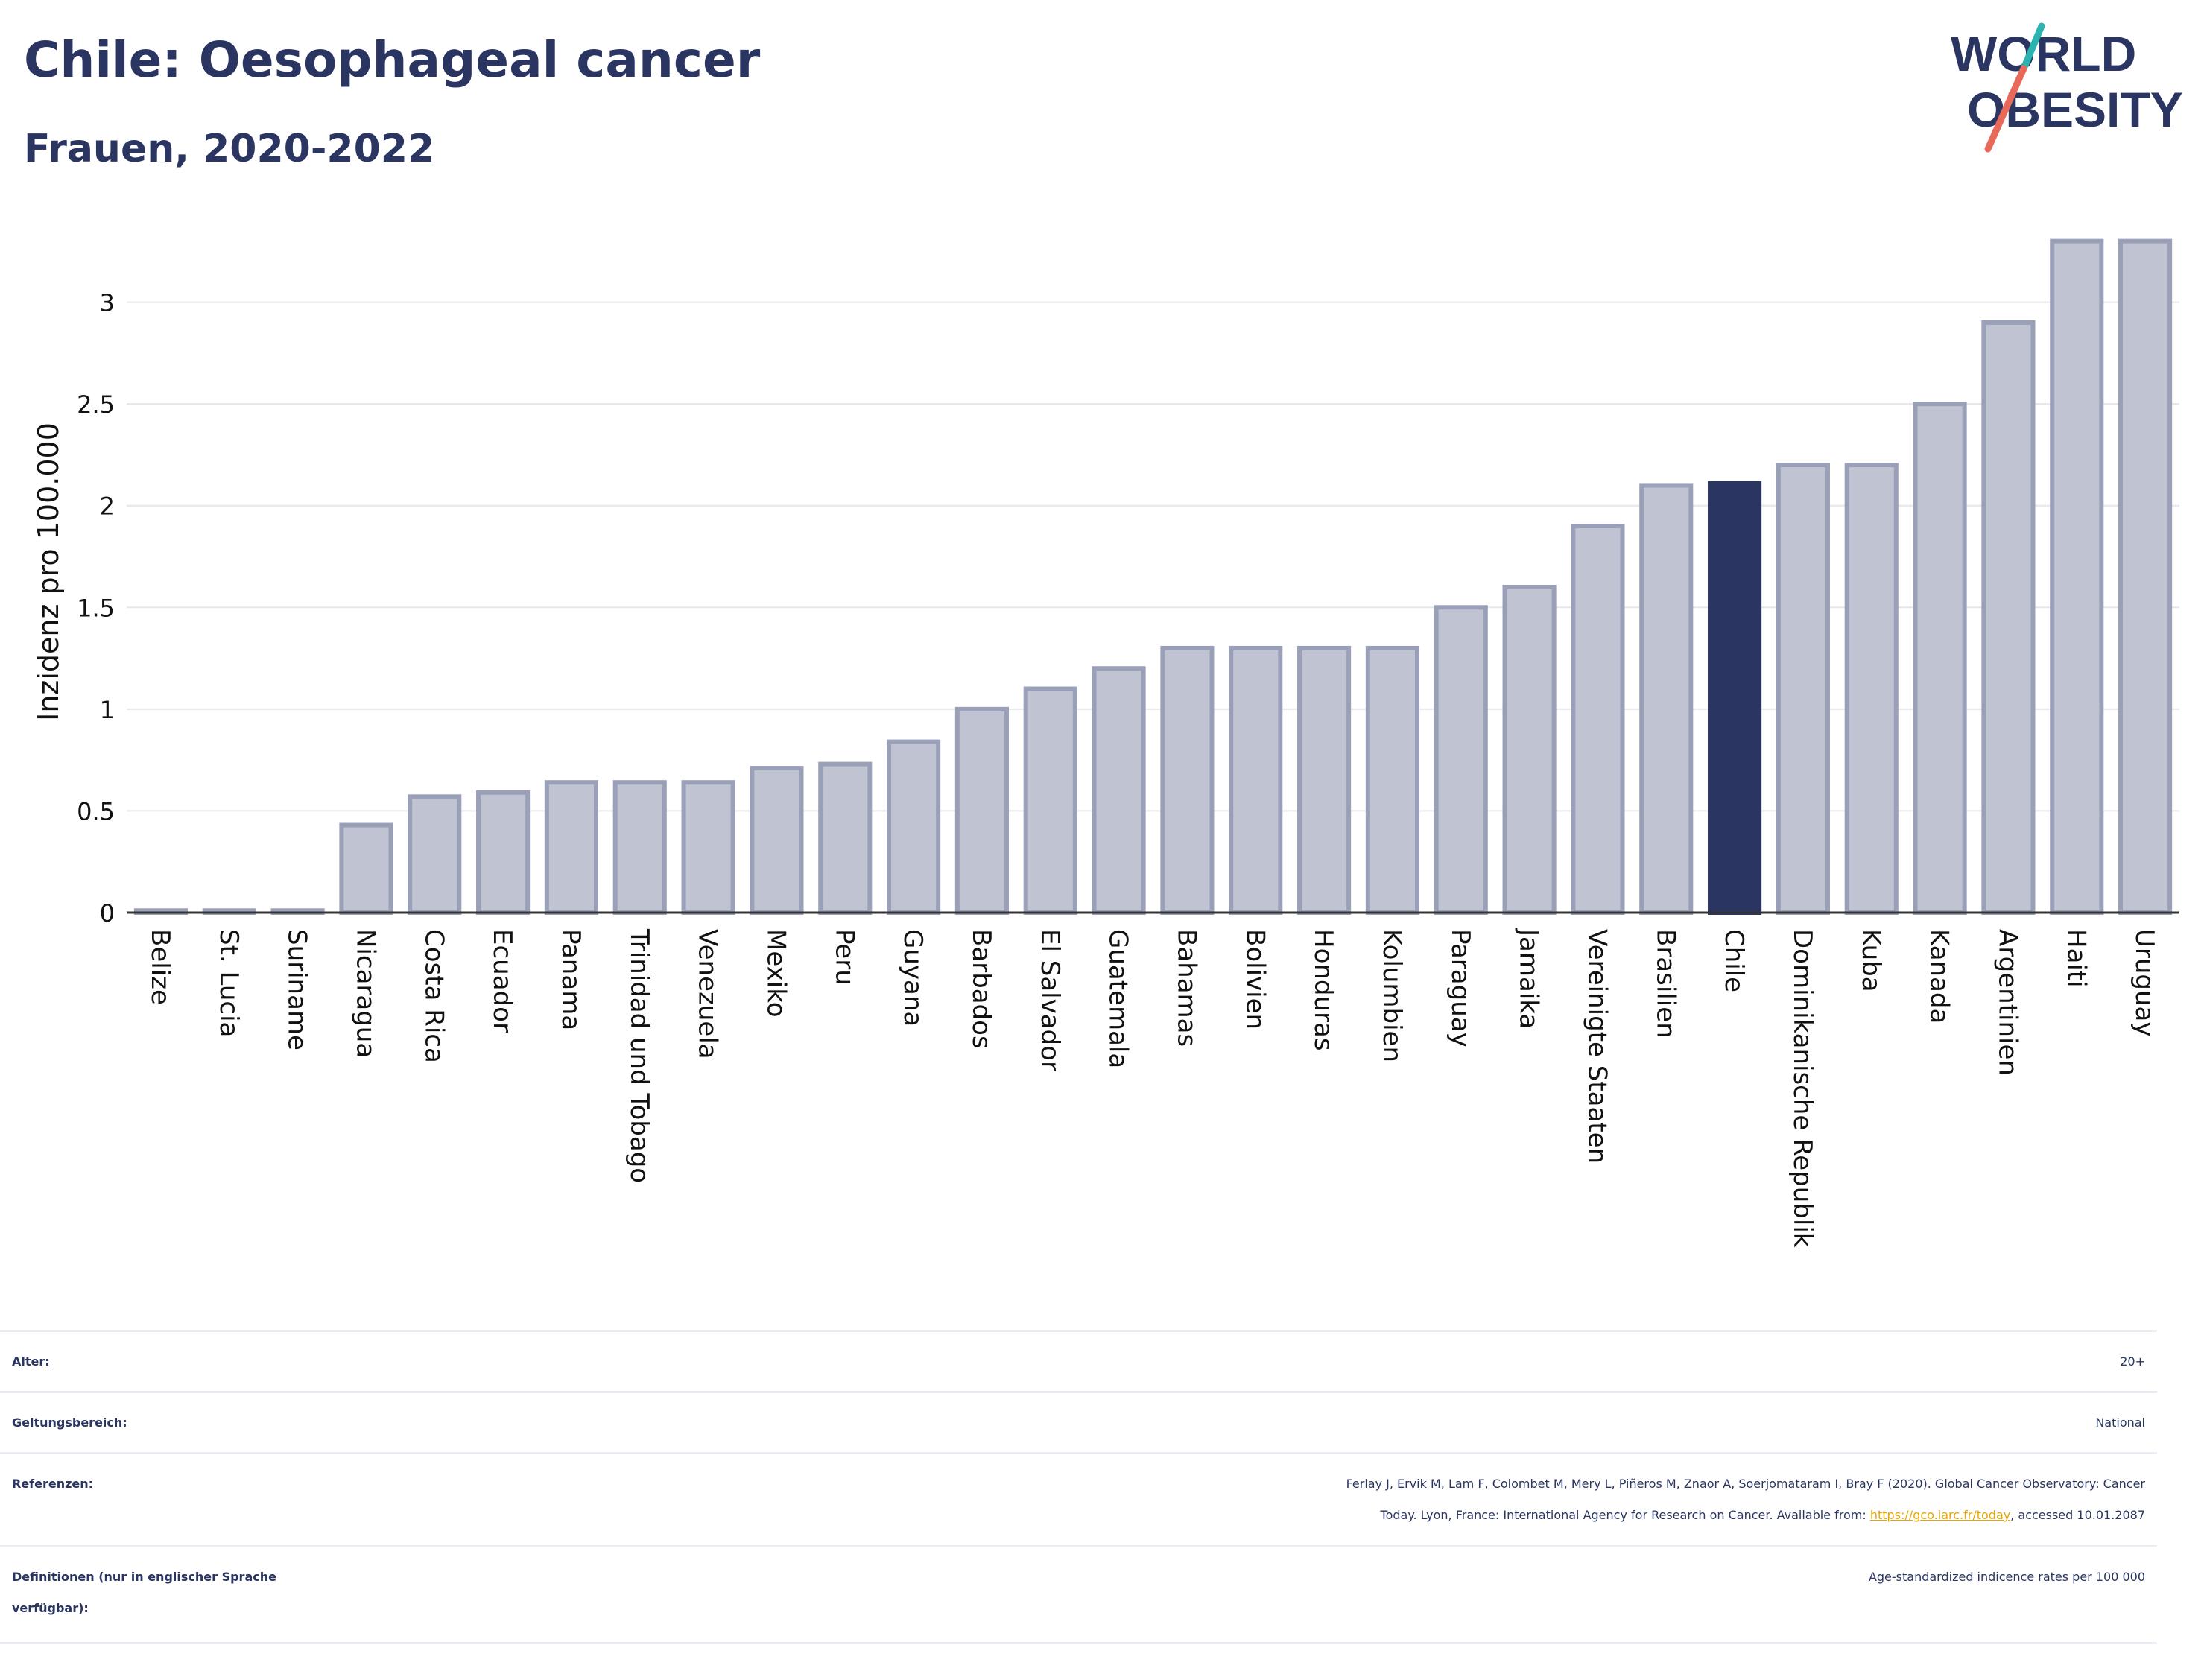  What do you see at coordinates (1665, 984) in the screenshot?
I see `x-tick-label: Brasilien` at bounding box center [1665, 984].